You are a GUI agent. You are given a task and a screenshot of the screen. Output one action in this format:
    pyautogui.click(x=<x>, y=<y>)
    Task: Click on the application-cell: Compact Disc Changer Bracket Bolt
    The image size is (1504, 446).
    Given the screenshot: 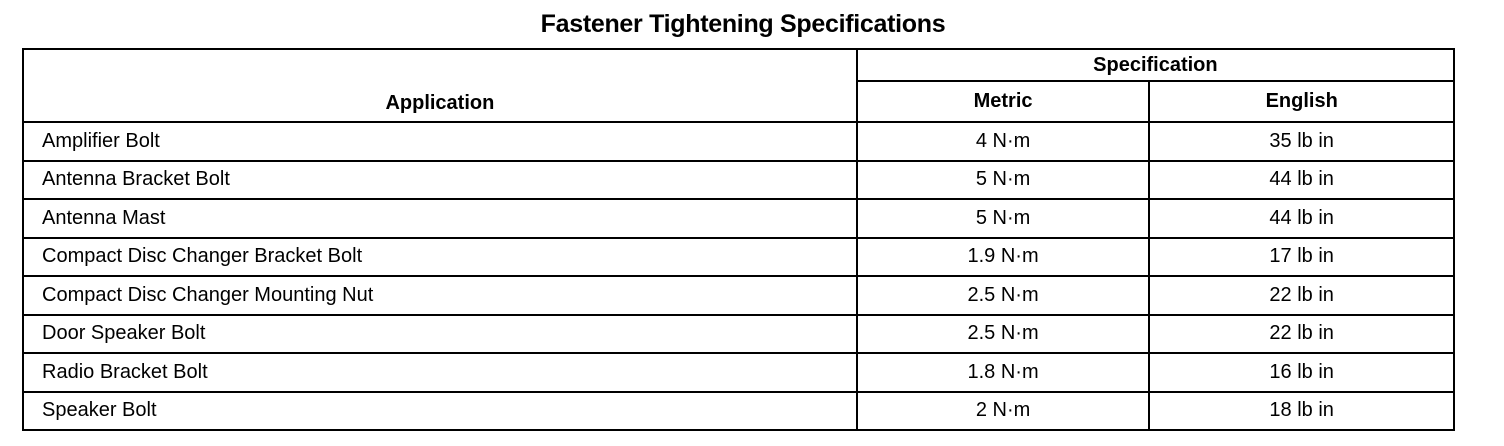 What is the action you would take?
    pyautogui.click(x=440, y=256)
    